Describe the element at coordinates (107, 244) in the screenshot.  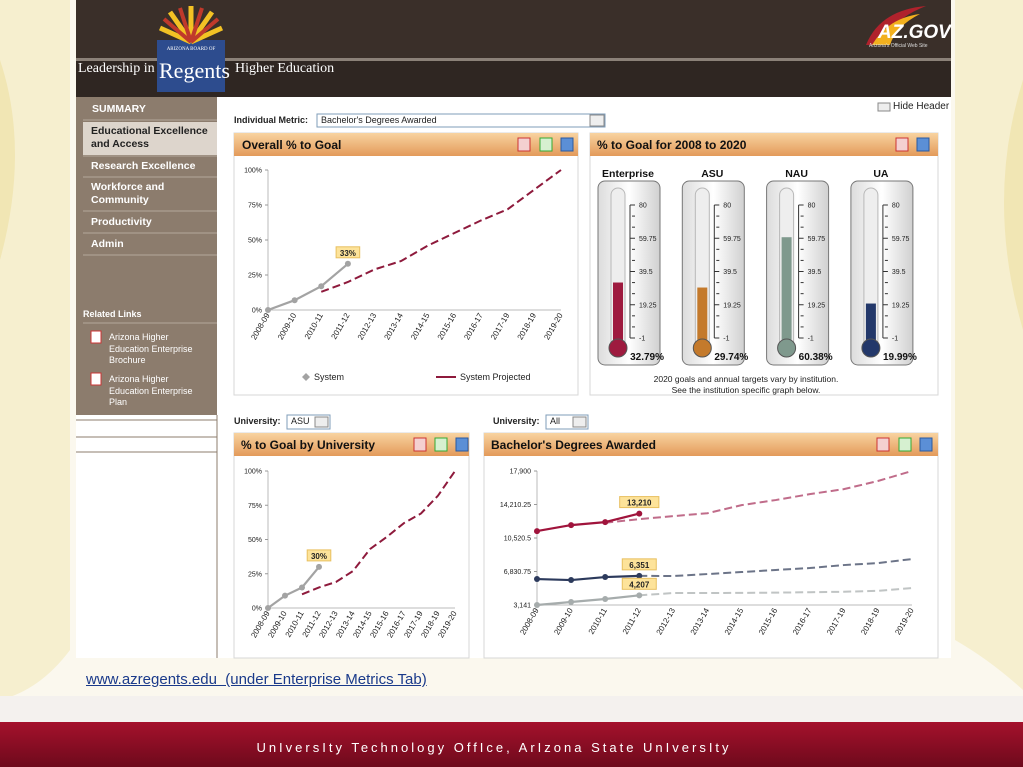
I see `menu-item: Admin` at that location.